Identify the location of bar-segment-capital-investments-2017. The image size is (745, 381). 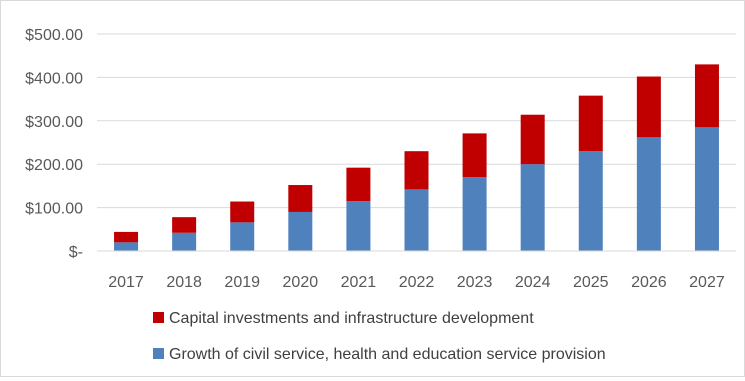
(126, 237).